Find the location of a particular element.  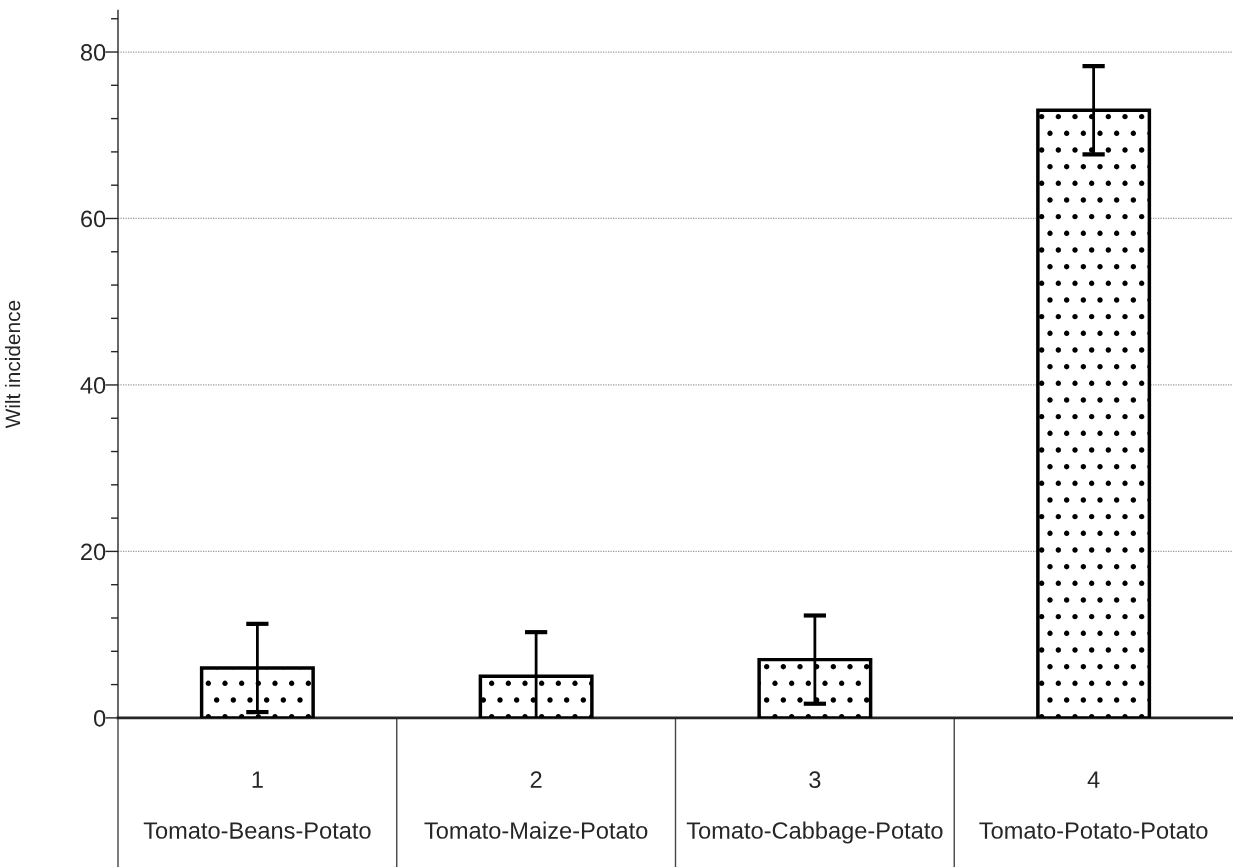

y-axis-title: Wilt incidence is located at coordinates (12, 364).